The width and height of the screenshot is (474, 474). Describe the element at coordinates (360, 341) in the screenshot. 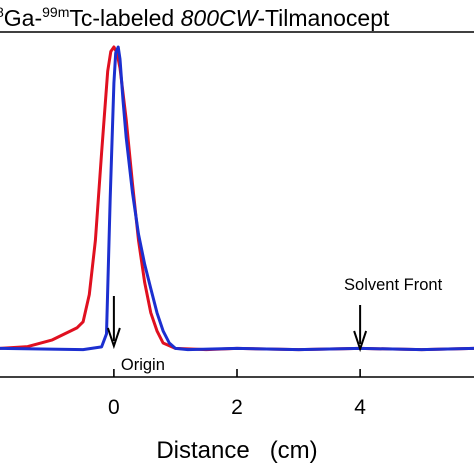

I see `solvent-front-arrow-head` at that location.